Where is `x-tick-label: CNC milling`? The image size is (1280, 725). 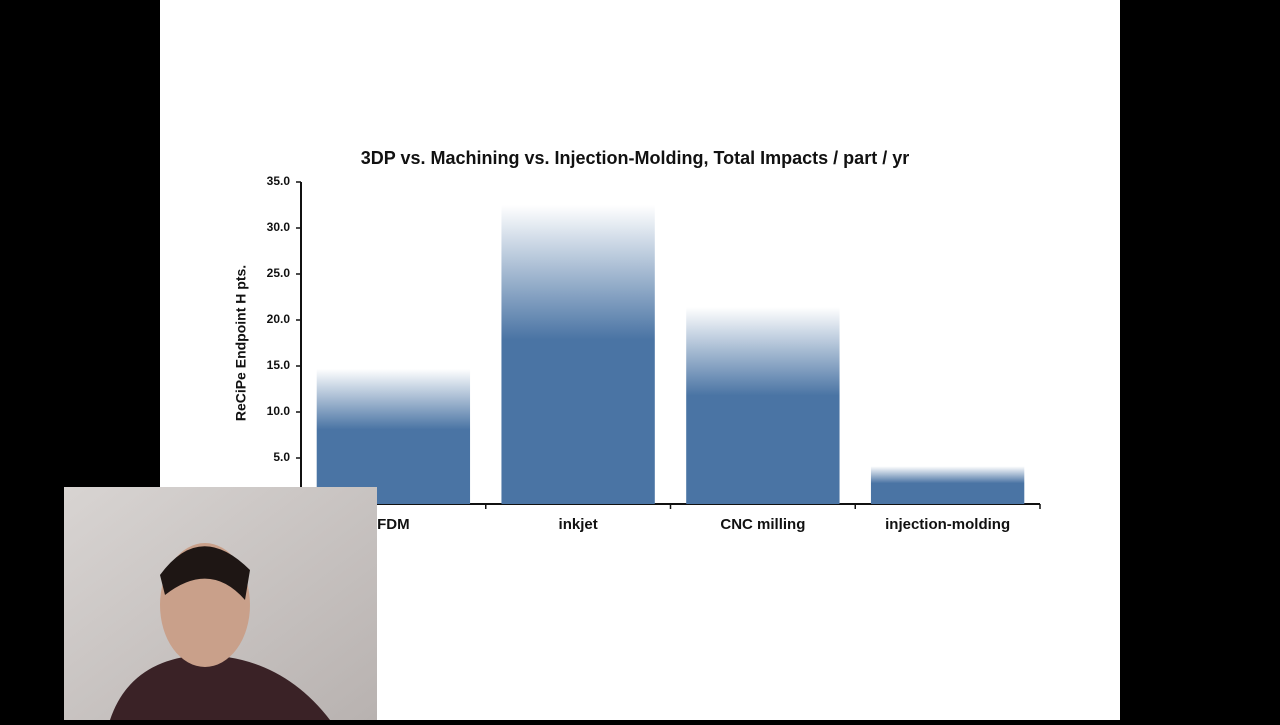 x-tick-label: CNC milling is located at coordinates (762, 524).